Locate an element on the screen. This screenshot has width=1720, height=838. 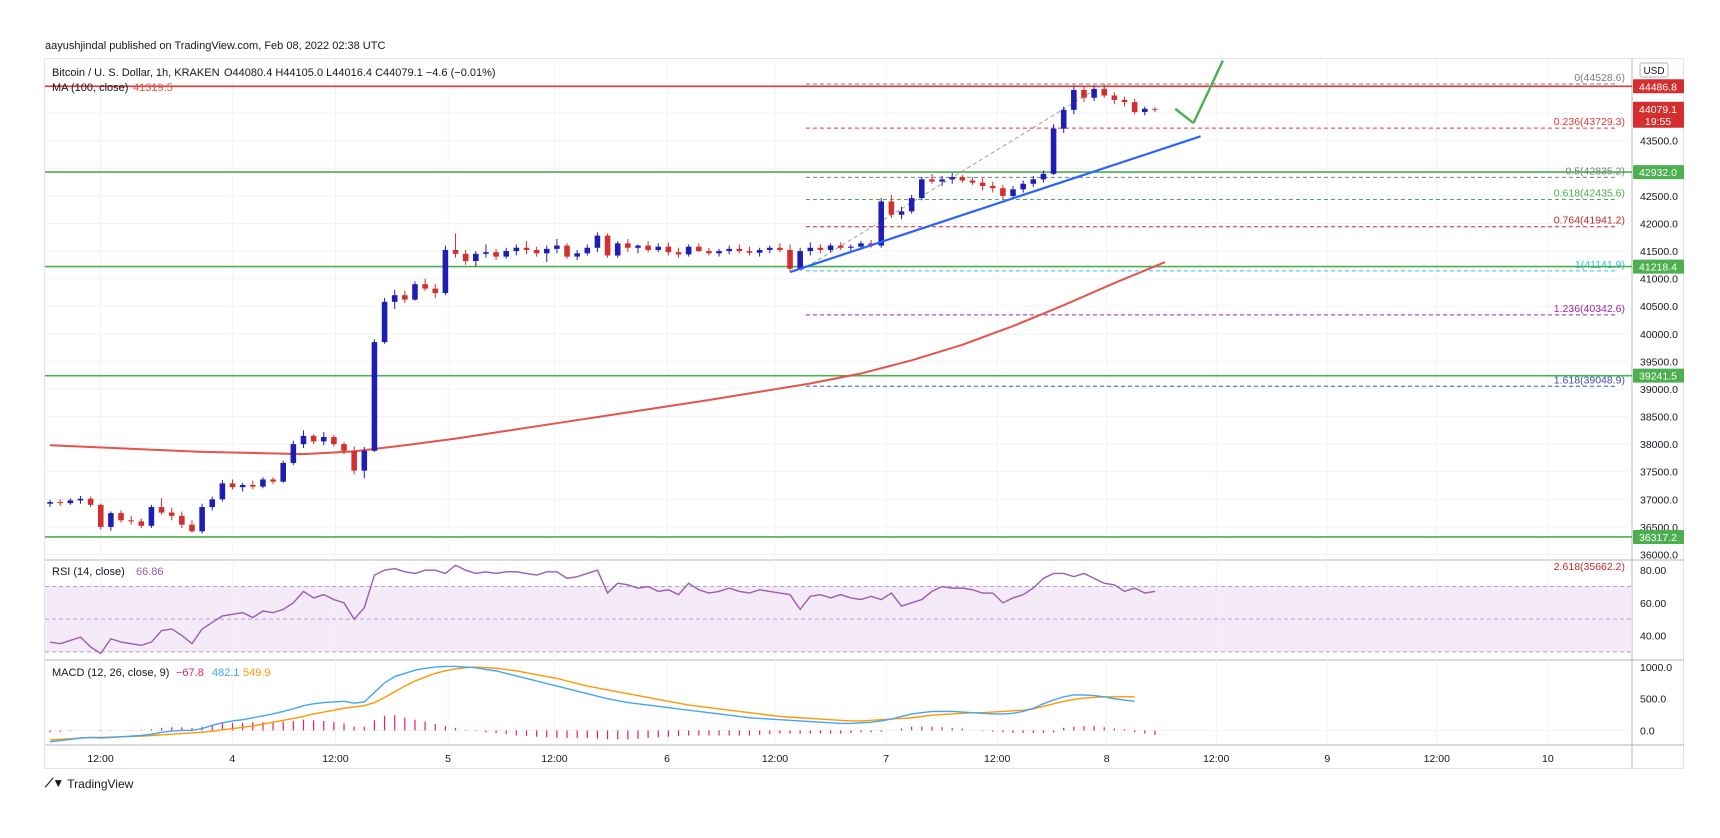
rsi-tick-label: 60.00 is located at coordinates (1653, 604).